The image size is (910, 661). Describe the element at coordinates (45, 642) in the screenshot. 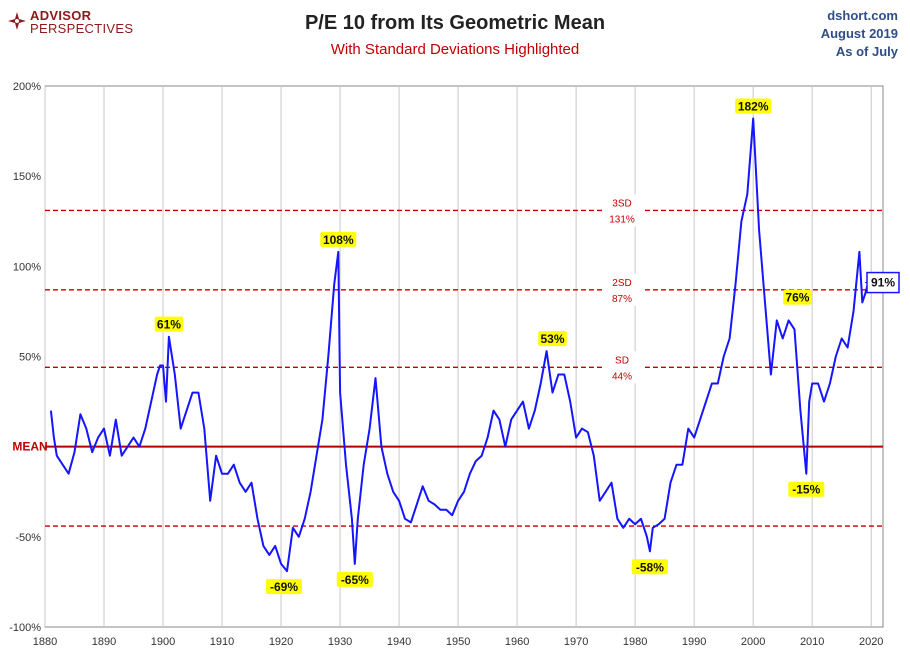

I see `x-tick-label: 1880` at that location.